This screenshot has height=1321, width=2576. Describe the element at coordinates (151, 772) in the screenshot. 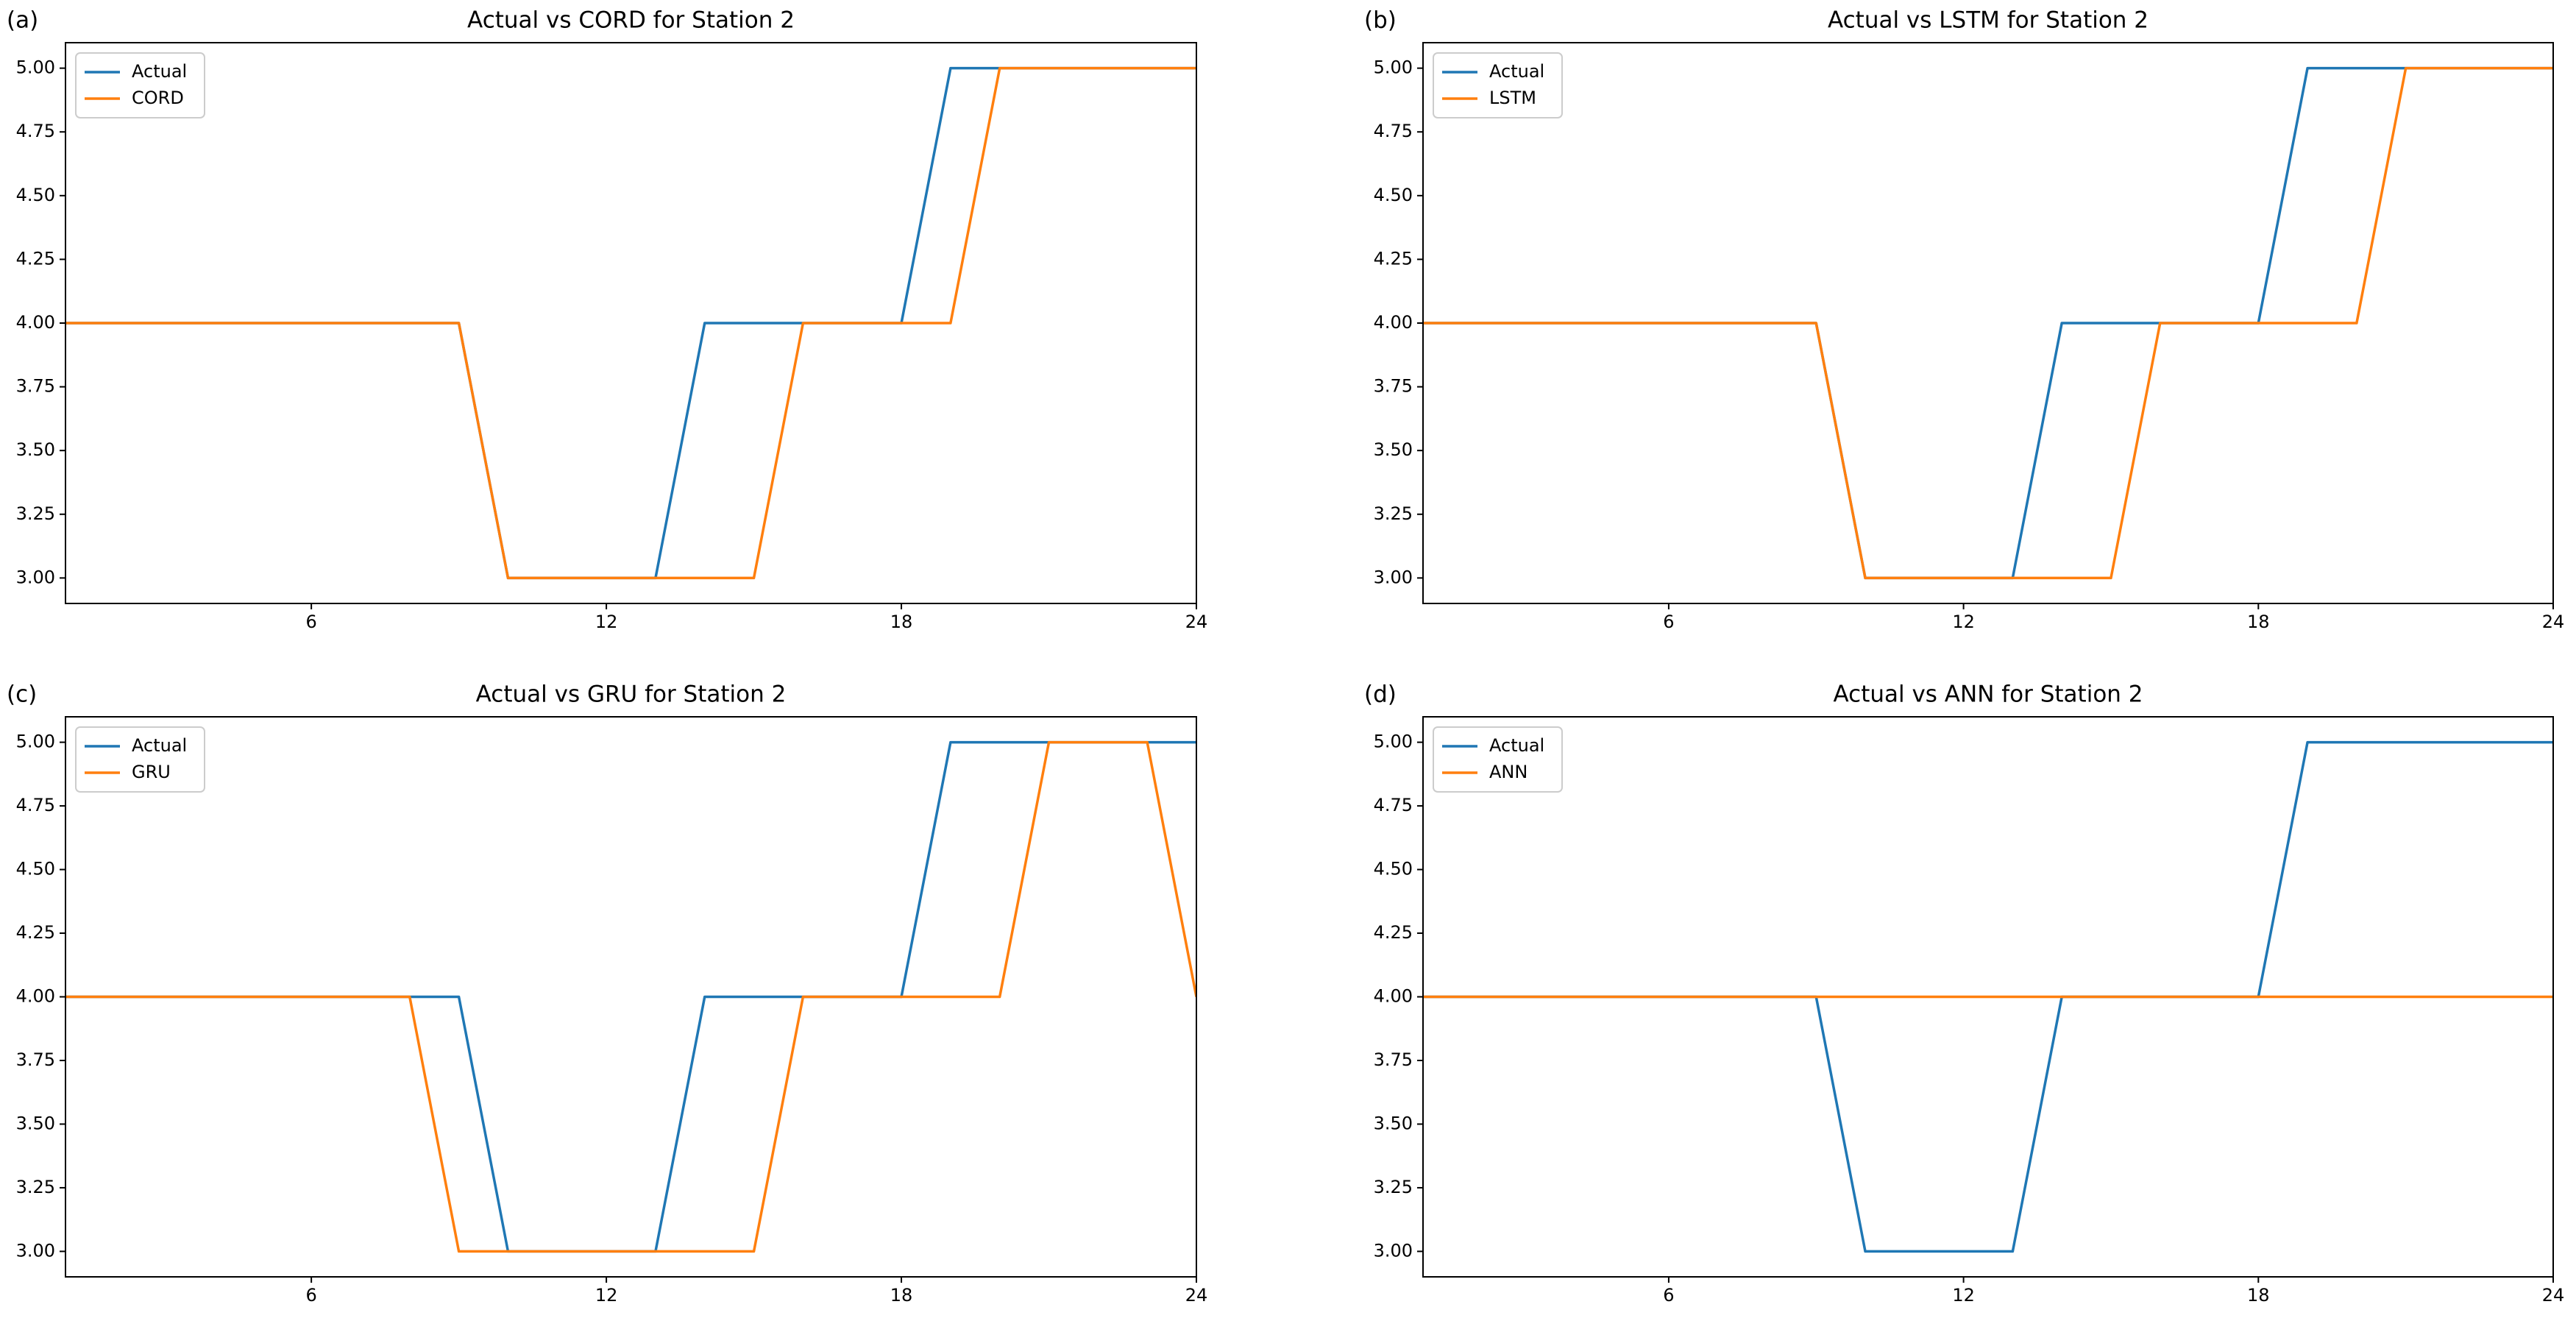

I see `legend-label: GRU` at that location.